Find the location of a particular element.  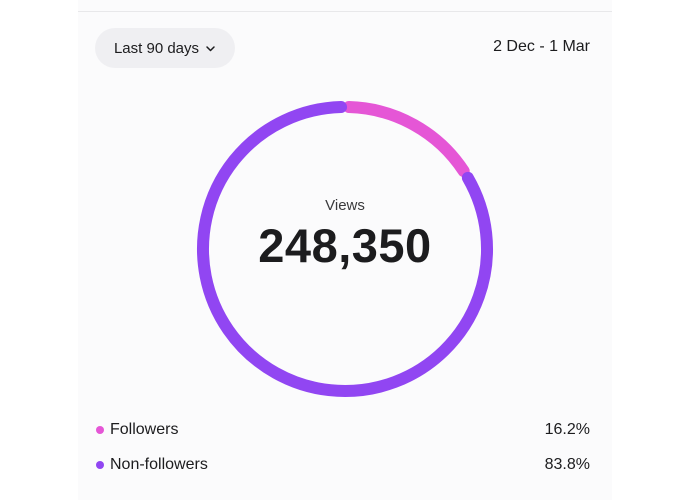

legend-item-non-followers: Non-followers 83.8% is located at coordinates (343, 465).